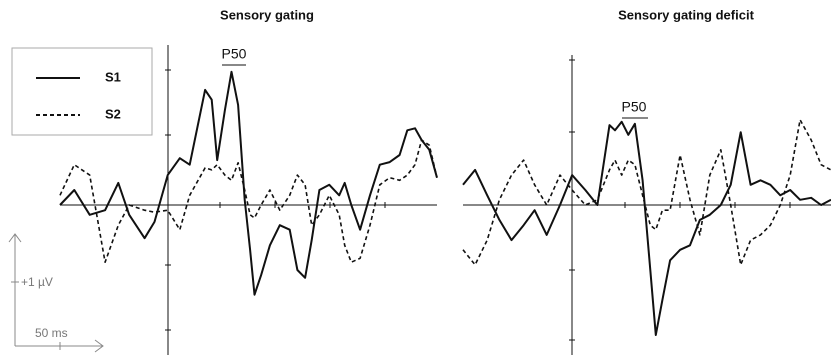 The height and width of the screenshot is (361, 831). I want to click on scale-x-label: 50 ms, so click(51, 333).